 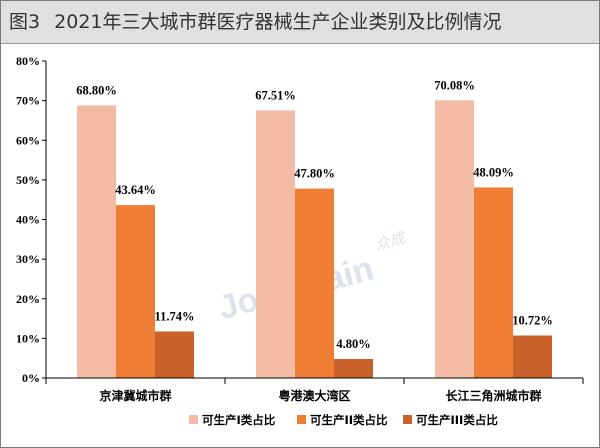 I want to click on legend-label: 可生产I类占比, so click(x=239, y=420).